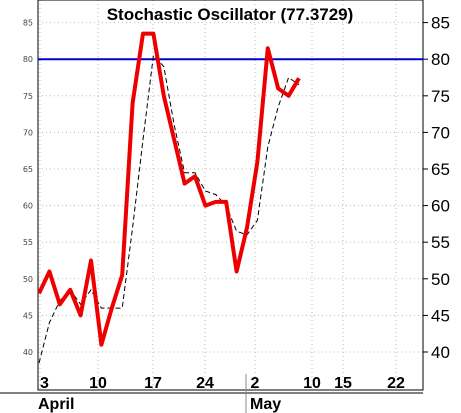  Describe the element at coordinates (265, 404) in the screenshot. I see `month-label: May` at that location.